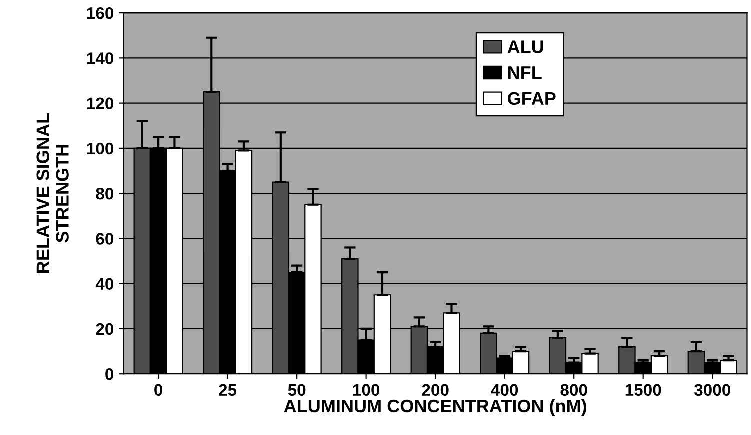  Describe the element at coordinates (525, 73) in the screenshot. I see `legend-label: NFL` at that location.